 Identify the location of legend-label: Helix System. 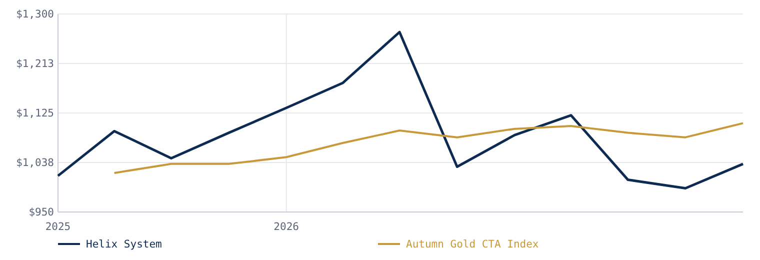
(124, 244).